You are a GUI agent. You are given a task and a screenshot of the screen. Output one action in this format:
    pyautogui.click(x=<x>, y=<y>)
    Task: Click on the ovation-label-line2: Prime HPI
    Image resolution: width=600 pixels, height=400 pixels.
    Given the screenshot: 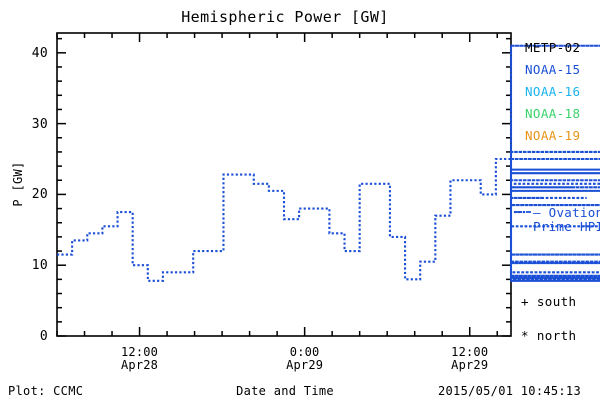 What is the action you would take?
    pyautogui.click(x=566, y=226)
    